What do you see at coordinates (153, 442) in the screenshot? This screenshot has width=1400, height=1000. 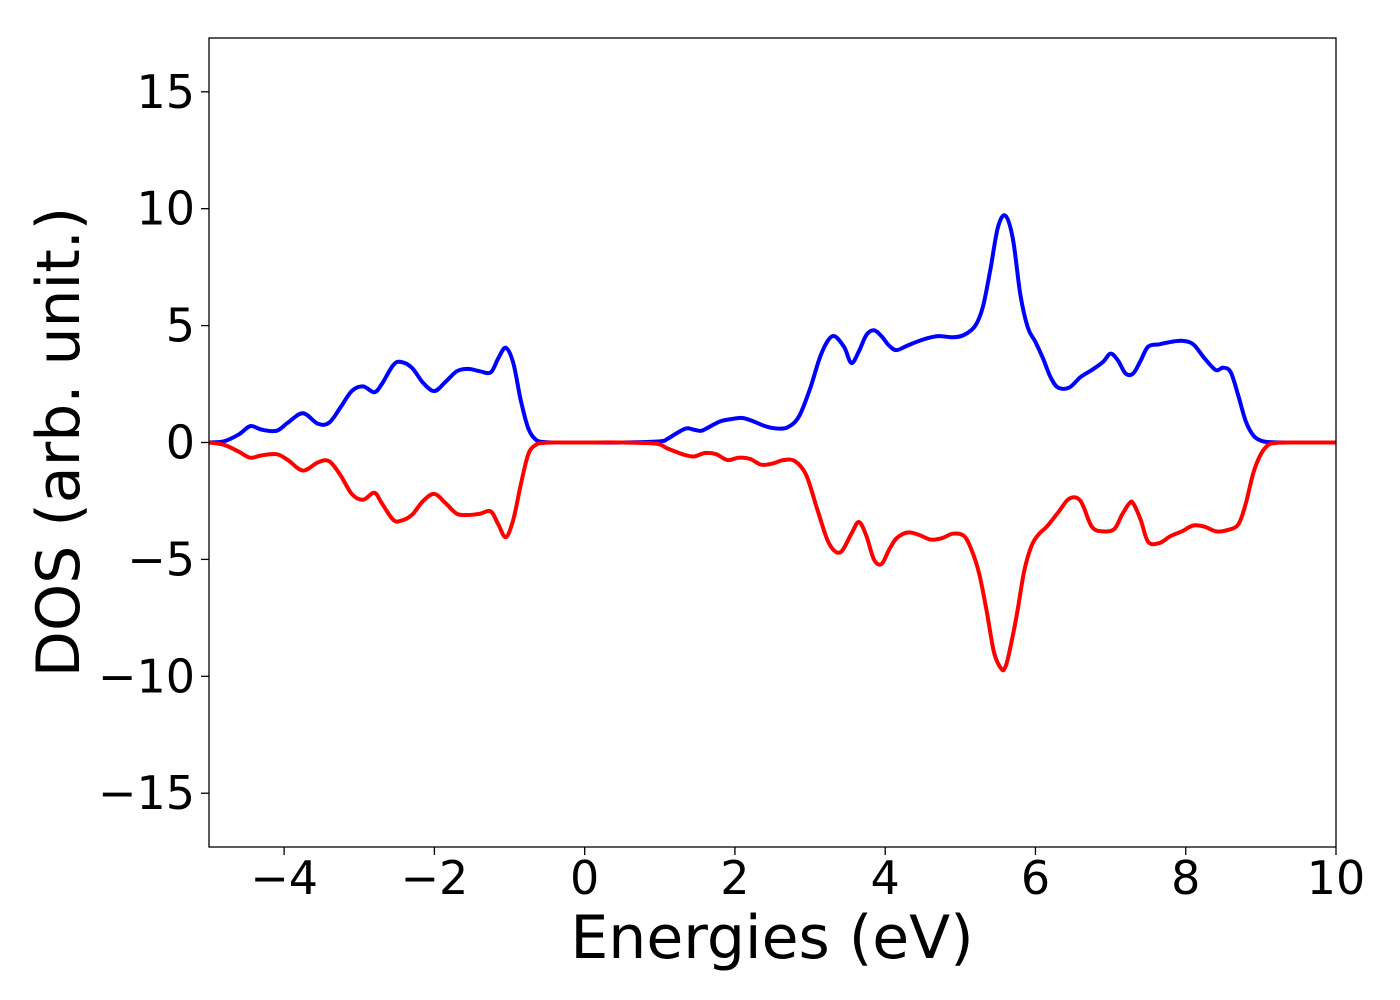 I see `y-axis: 15 10 5 0 −5 −10 −15` at bounding box center [153, 442].